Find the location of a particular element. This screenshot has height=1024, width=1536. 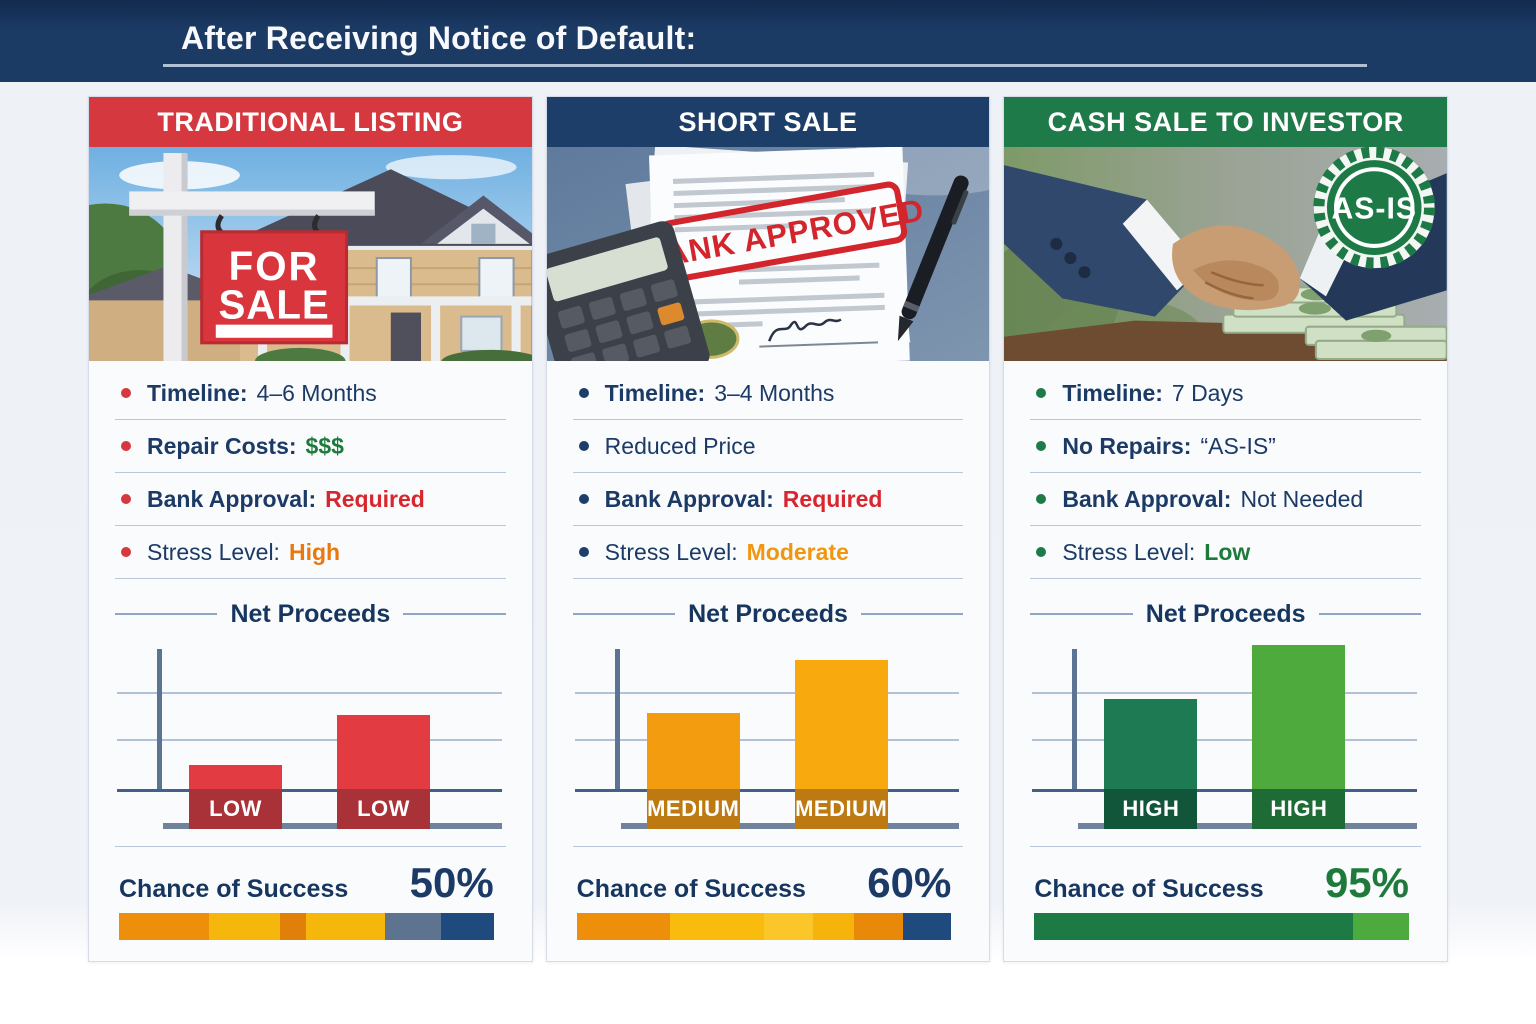

column-header-cash-sale: CASH SALE TO INVESTOR is located at coordinates (1226, 122).